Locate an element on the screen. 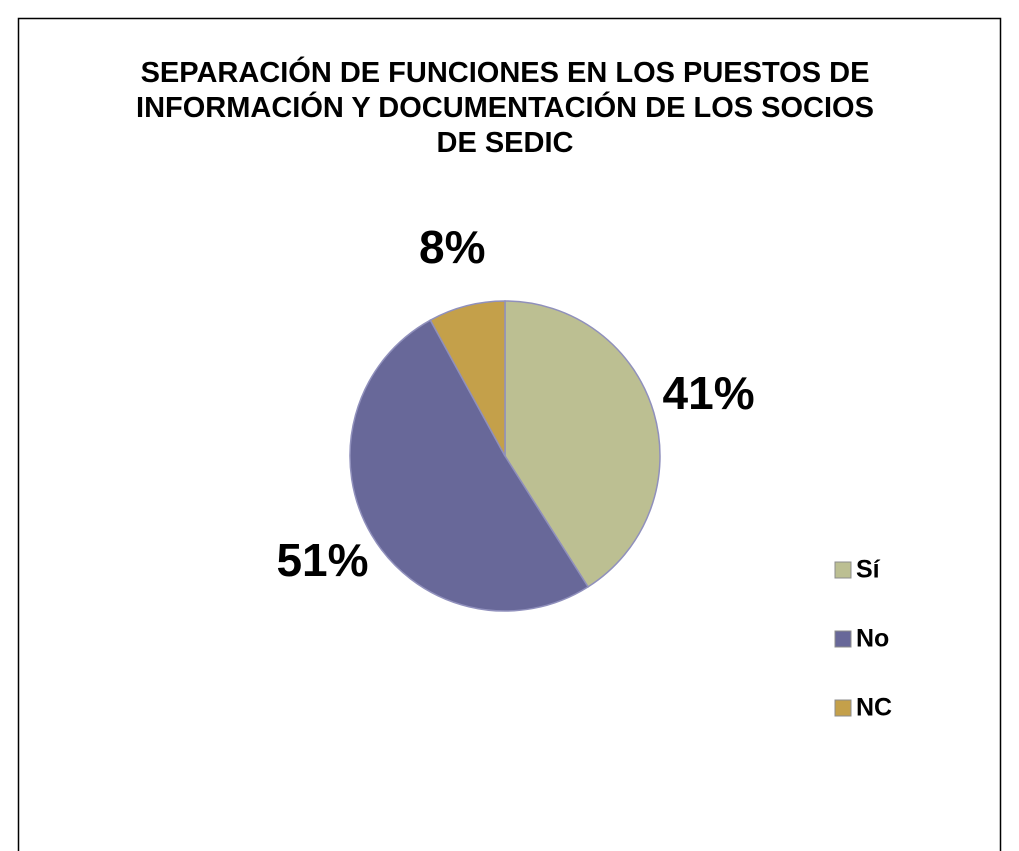 The height and width of the screenshot is (851, 1019). legend-label: NC is located at coordinates (874, 708).